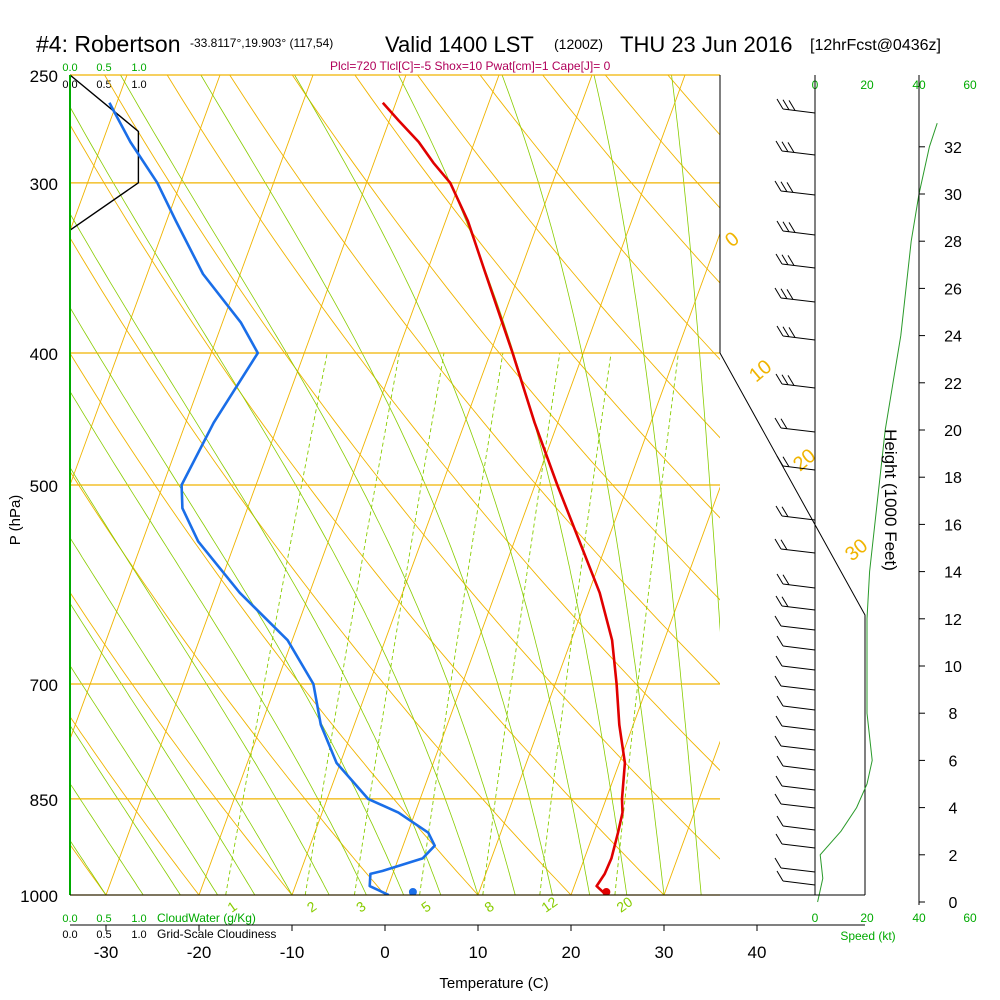 The width and height of the screenshot is (1000, 1000). I want to click on mixing-ratio-label: 2, so click(312, 907).